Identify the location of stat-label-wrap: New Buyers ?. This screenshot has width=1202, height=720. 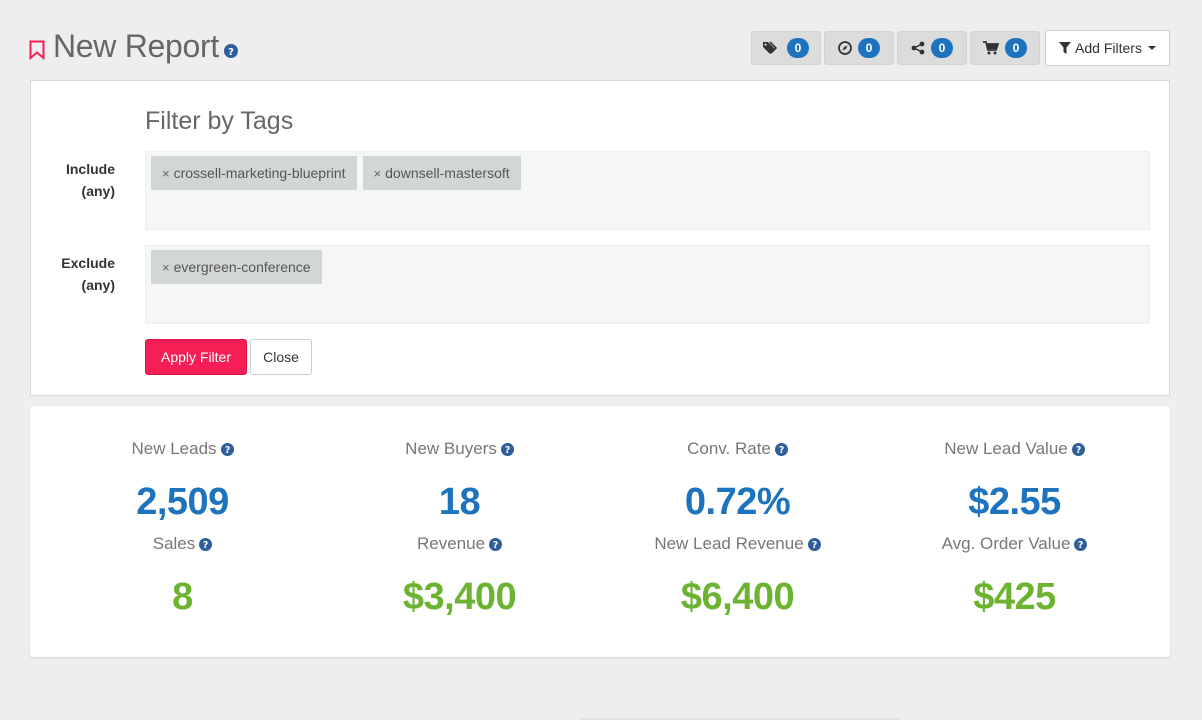
(459, 449).